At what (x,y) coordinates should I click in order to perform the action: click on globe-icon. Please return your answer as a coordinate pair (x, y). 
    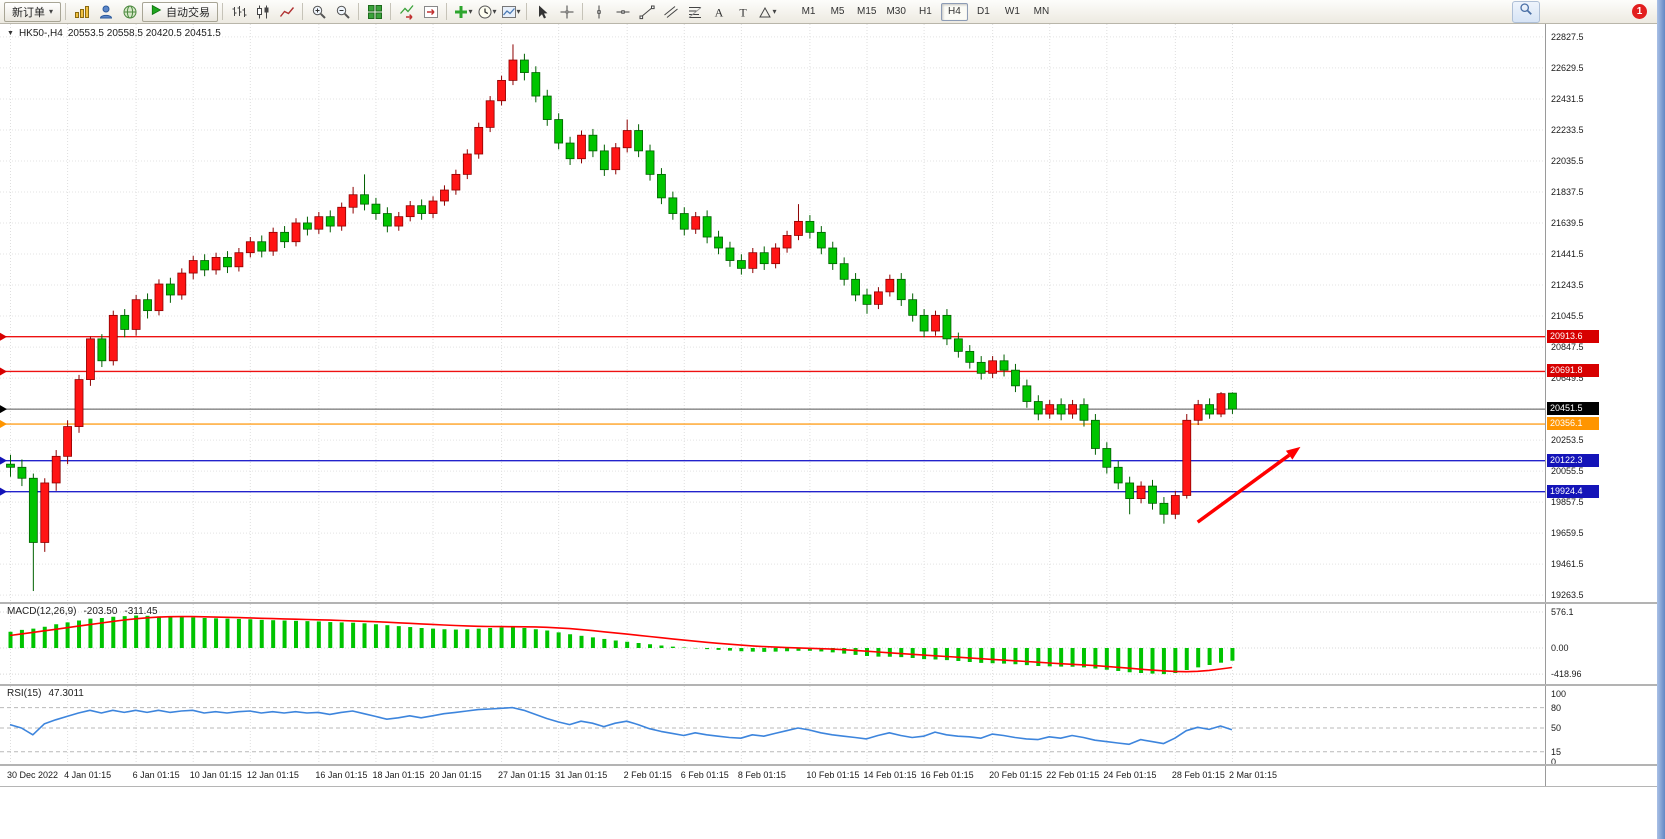
    Looking at the image, I should click on (130, 12).